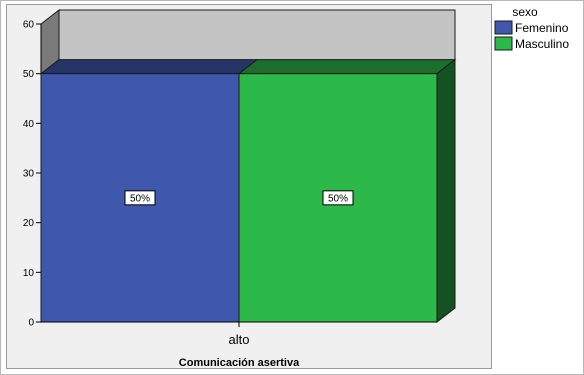  What do you see at coordinates (29, 25) in the screenshot?
I see `y-tick-label: 60` at bounding box center [29, 25].